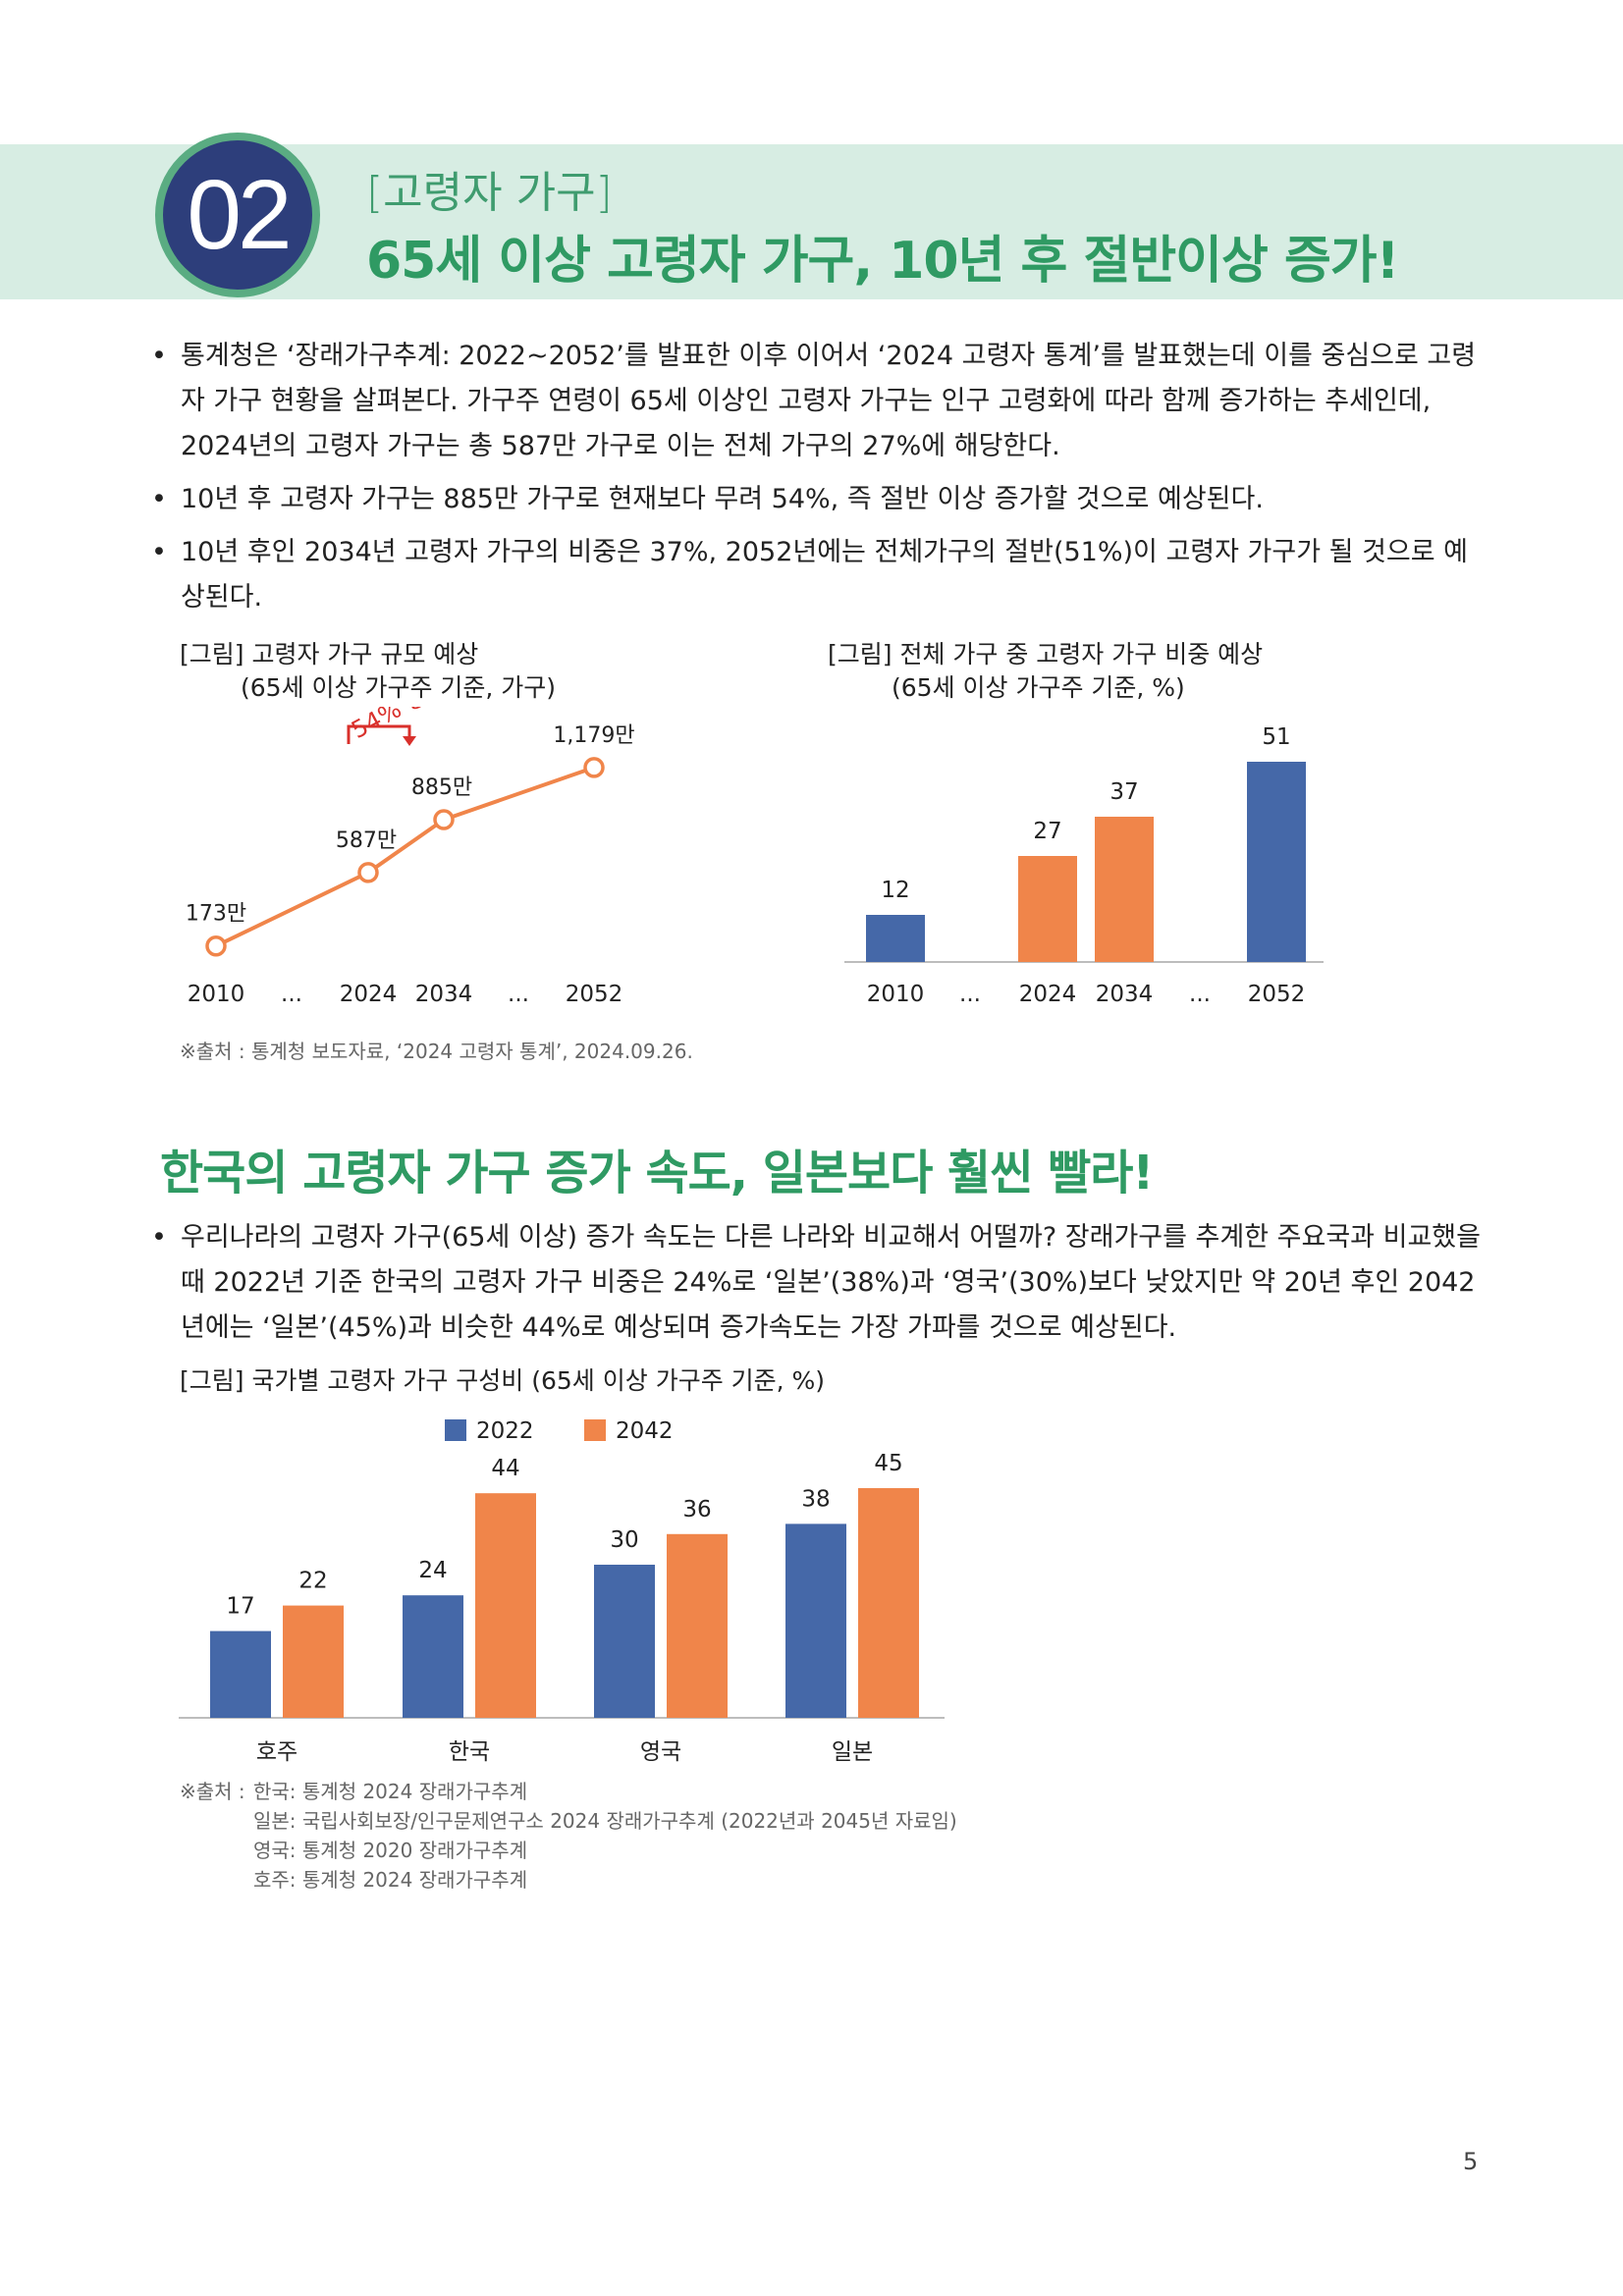 This screenshot has width=1623, height=2296. What do you see at coordinates (1276, 737) in the screenshot?
I see `data-label: 51` at bounding box center [1276, 737].